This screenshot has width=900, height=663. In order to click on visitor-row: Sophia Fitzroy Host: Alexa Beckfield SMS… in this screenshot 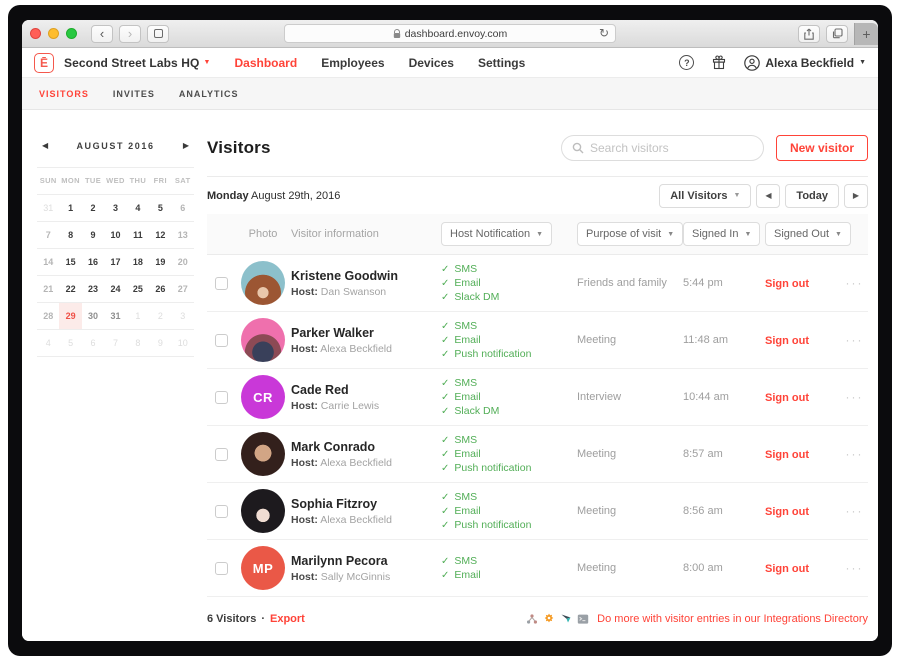, I will do `click(537, 511)`.